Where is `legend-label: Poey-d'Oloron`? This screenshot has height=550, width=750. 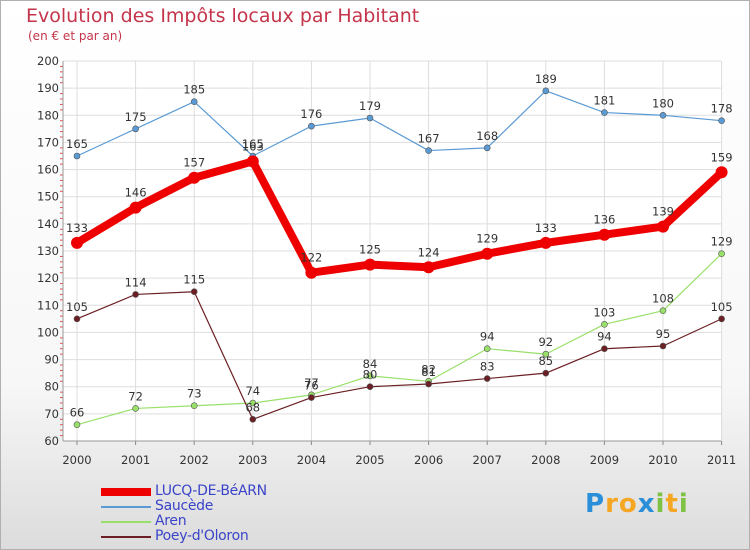 legend-label: Poey-d'Oloron is located at coordinates (202, 536).